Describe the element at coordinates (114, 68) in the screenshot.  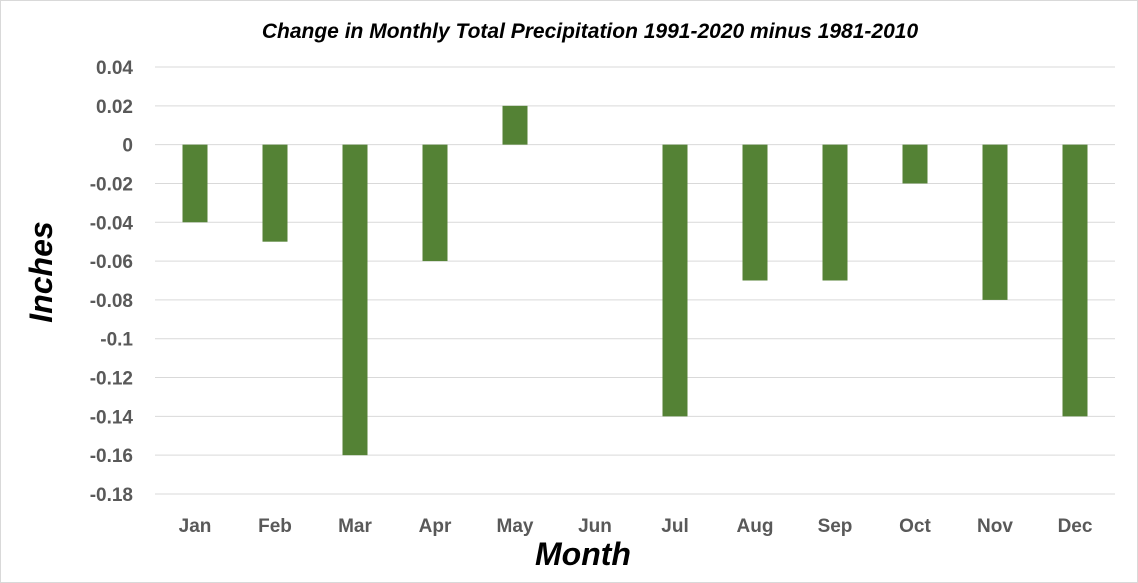
I see `y-tick-label: 0.04` at that location.